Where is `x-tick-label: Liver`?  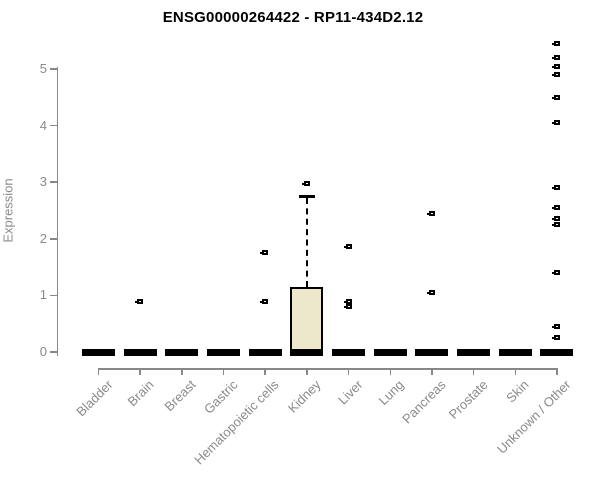
x-tick-label: Liver is located at coordinates (350, 392).